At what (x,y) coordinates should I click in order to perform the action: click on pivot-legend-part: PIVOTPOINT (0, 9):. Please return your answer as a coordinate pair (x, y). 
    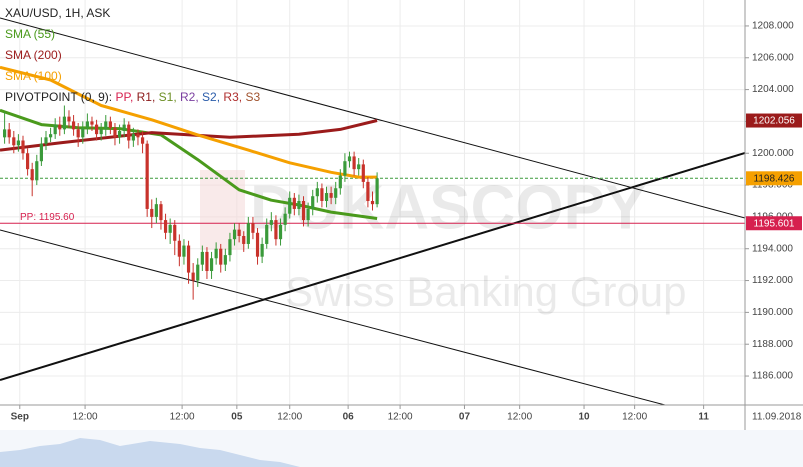
    Looking at the image, I should click on (58, 97).